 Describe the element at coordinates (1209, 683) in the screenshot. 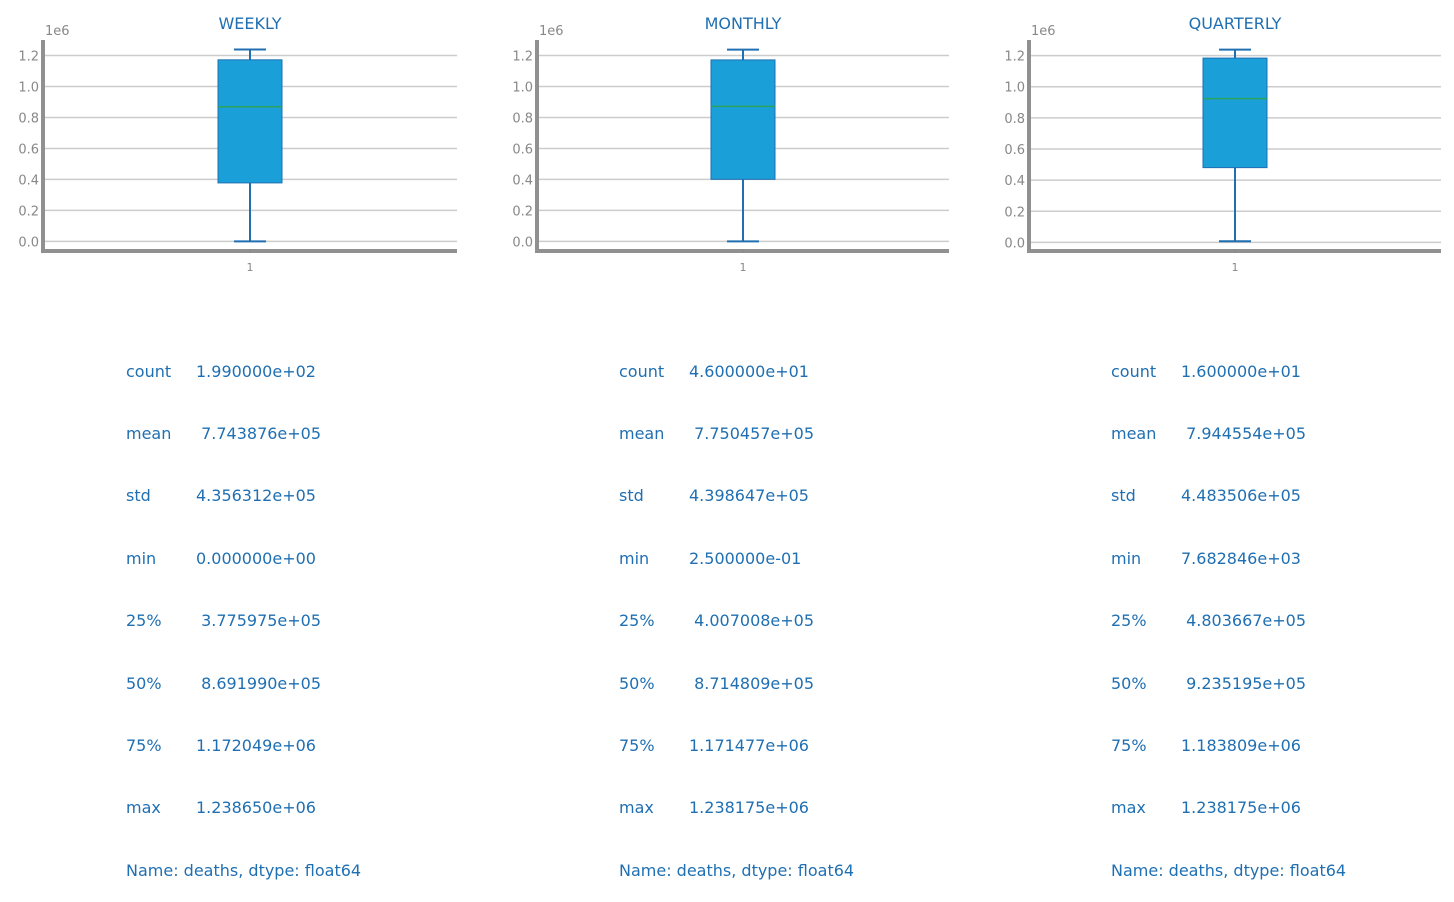

I see `stats-row-50: 50% 9.235195e+05` at that location.